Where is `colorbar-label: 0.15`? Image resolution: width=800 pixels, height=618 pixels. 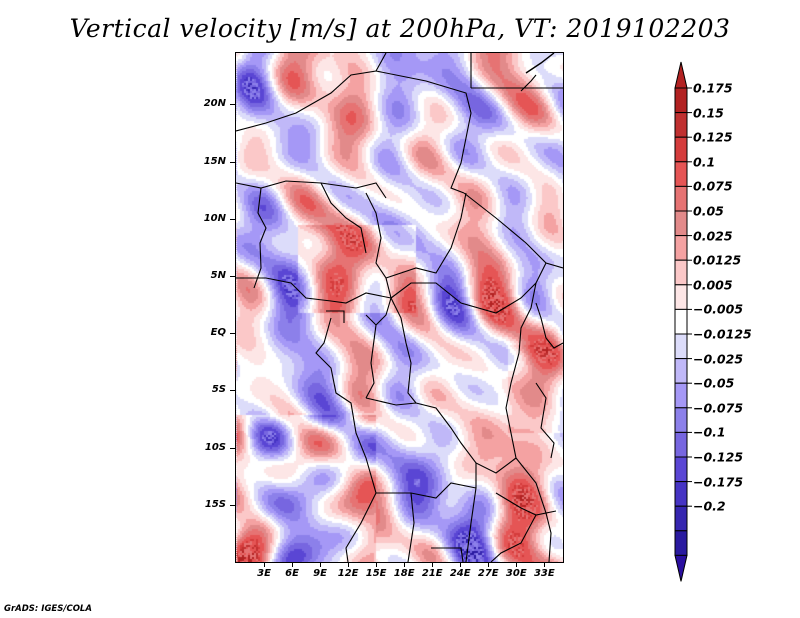 colorbar-label: 0.15 is located at coordinates (708, 113).